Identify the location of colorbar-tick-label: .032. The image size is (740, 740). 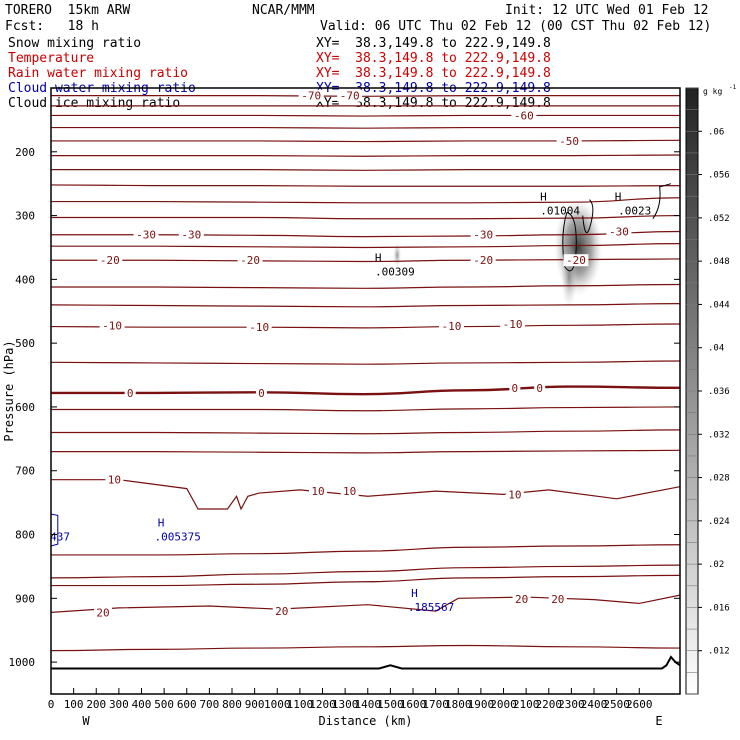
(719, 435).